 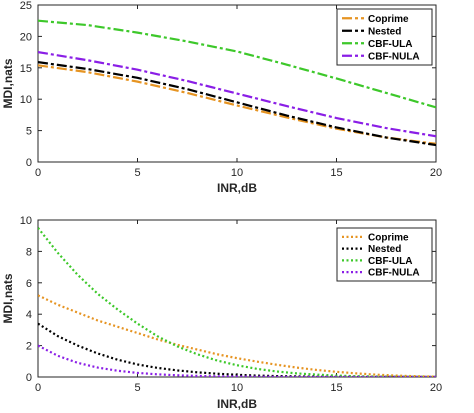 I want to click on y-tick-label: 8, so click(x=29, y=252).